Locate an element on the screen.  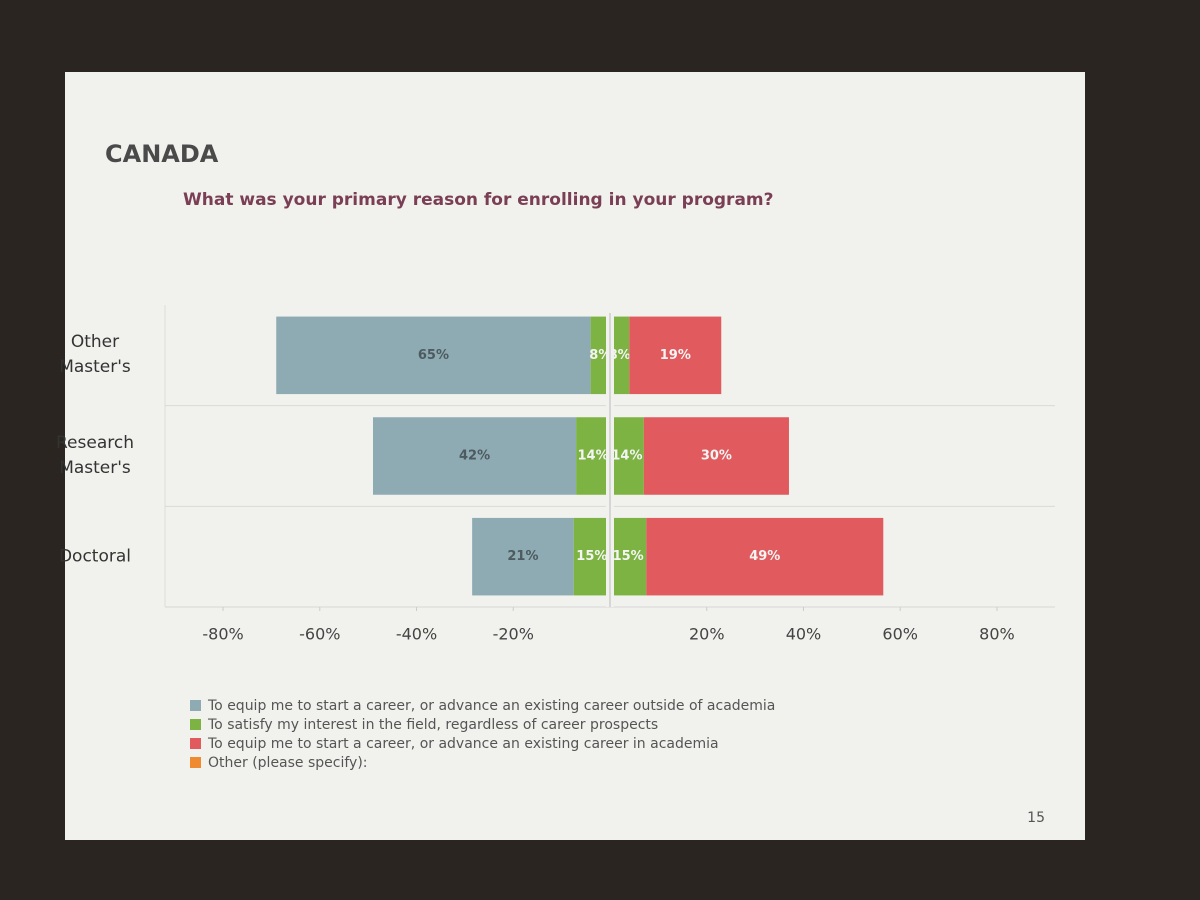
category-label: Other Master's is located at coordinates (95, 355).